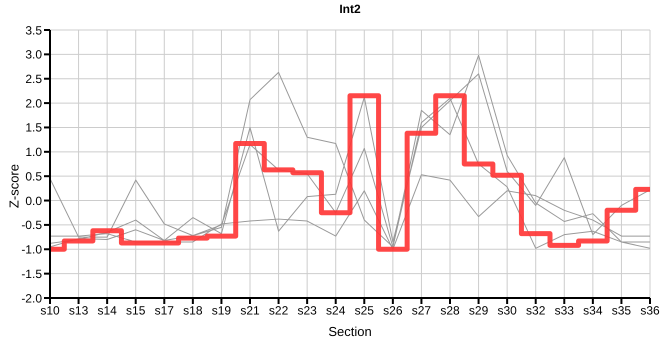 The image size is (660, 360). What do you see at coordinates (50, 311) in the screenshot?
I see `x-tick-label: s10` at bounding box center [50, 311].